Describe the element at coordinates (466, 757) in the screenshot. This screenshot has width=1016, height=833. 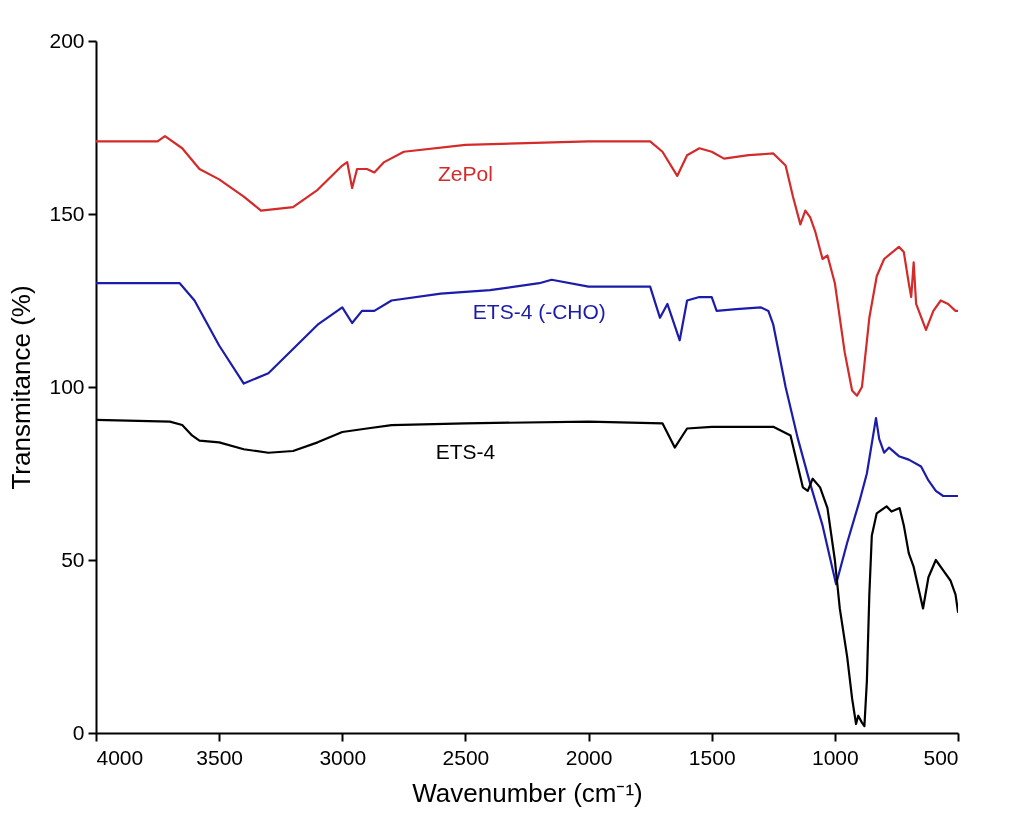
I see `x-tick-label: 2500` at that location.